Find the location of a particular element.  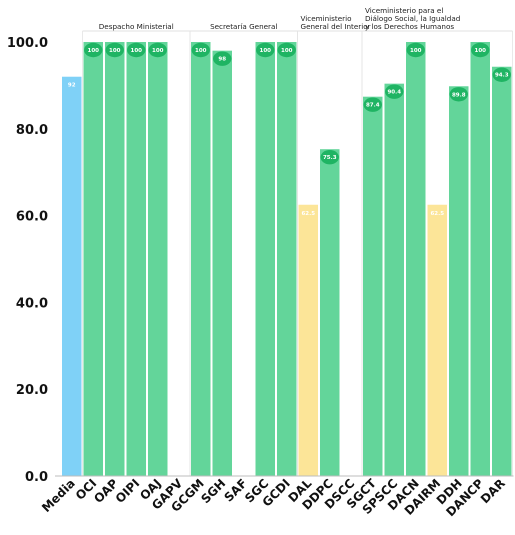

bar-value-label: 92 is located at coordinates (72, 86).